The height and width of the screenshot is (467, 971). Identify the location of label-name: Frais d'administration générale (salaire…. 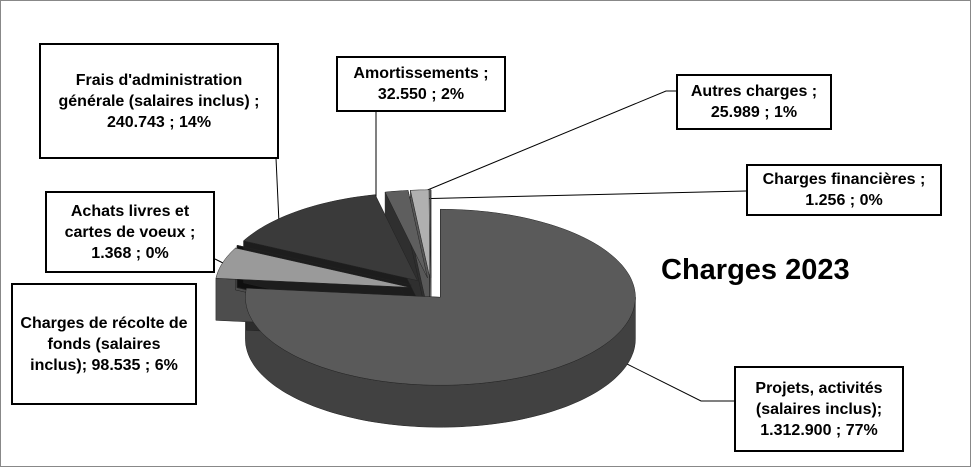
(159, 90).